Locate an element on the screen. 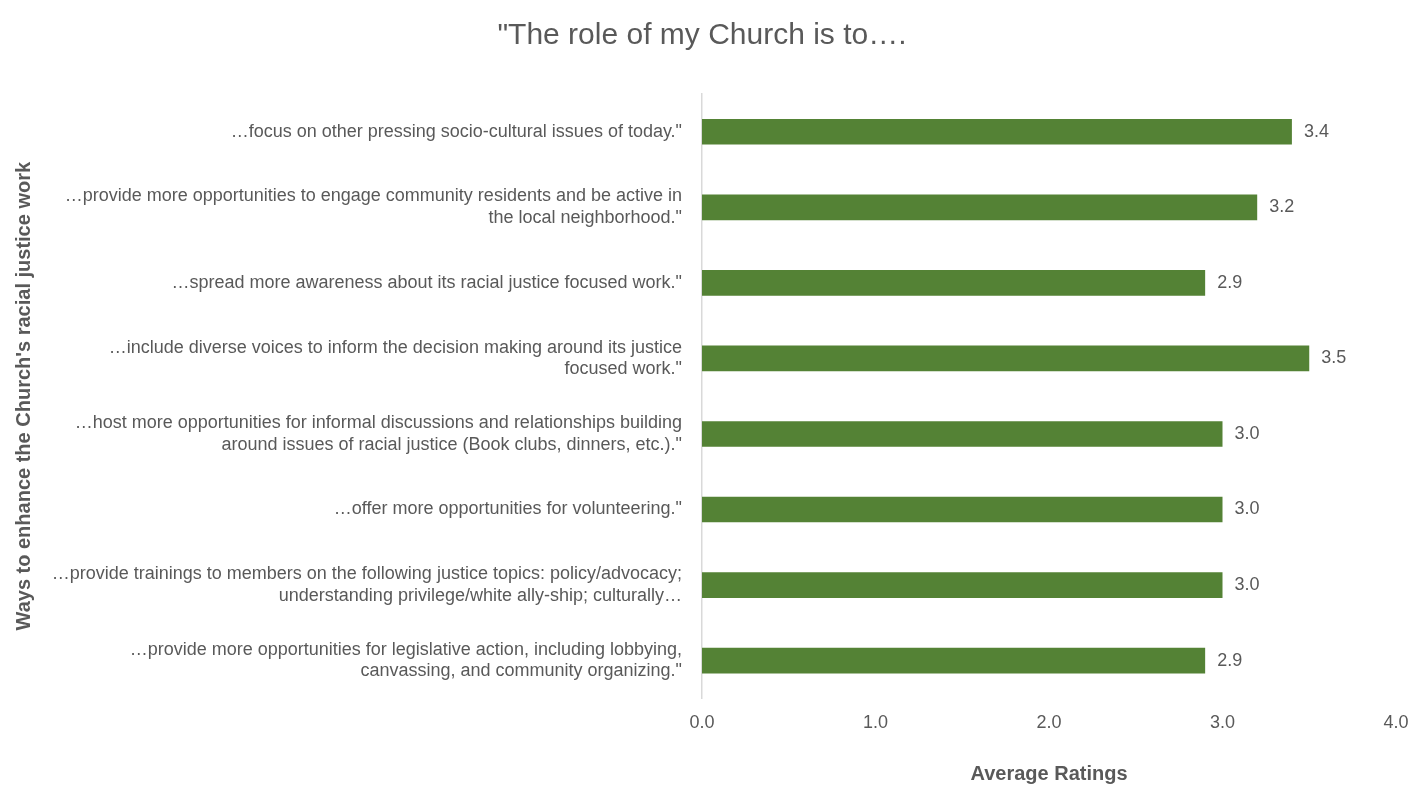 Image resolution: width=1426 pixels, height=795 pixels. y-tick-label: …focus on other pressing socio-cultural issues of today." is located at coordinates (456, 130).